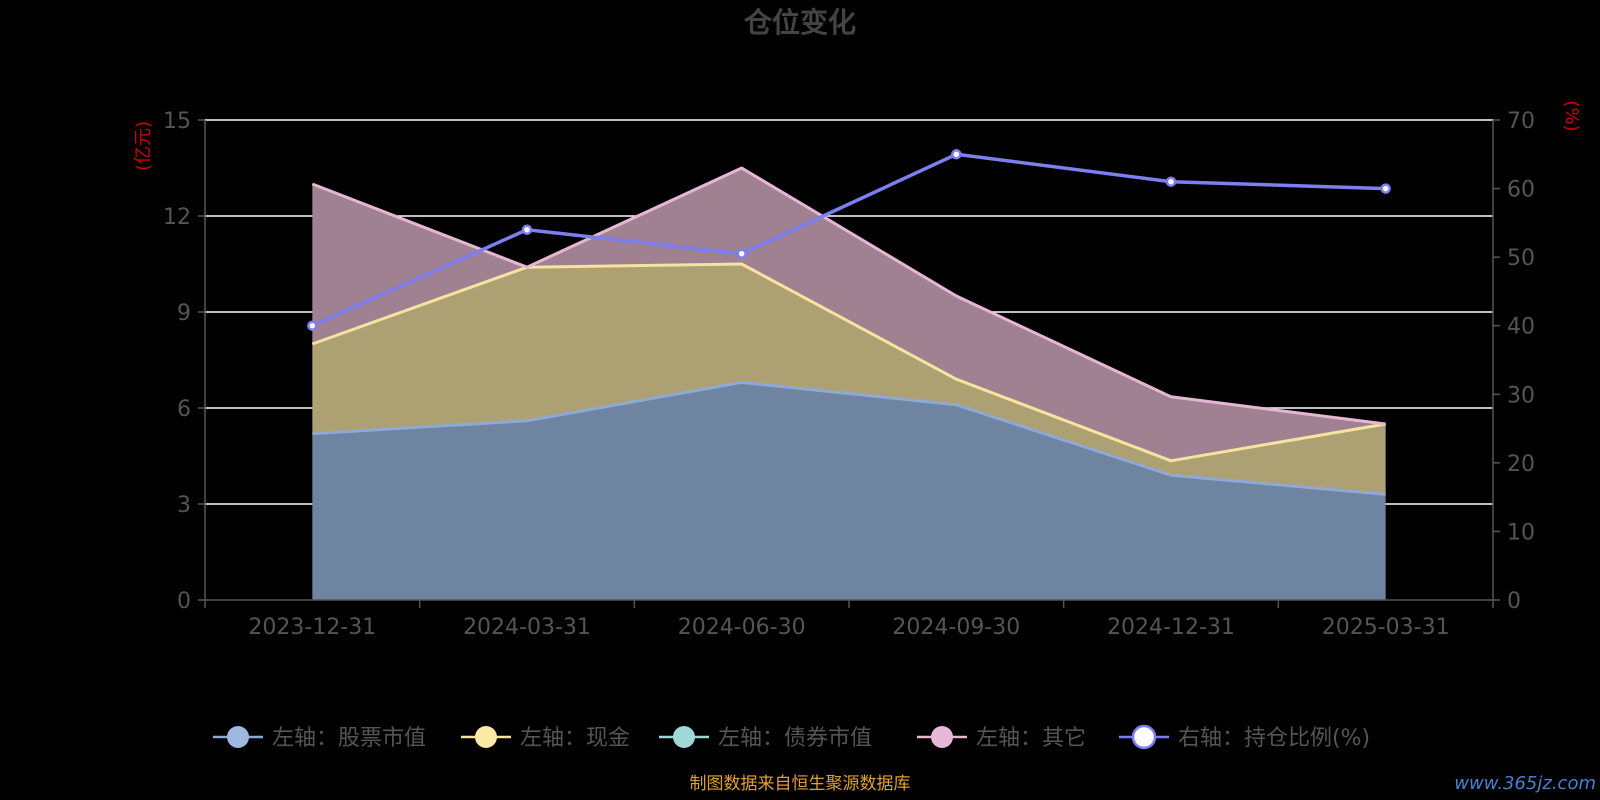  Describe the element at coordinates (527, 627) in the screenshot. I see `x-tick-label: 2024-03-31` at that location.